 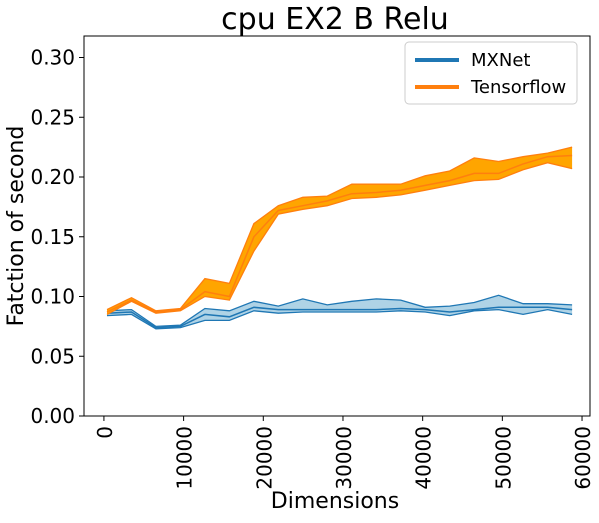 I want to click on x-tick-label: 60000, so click(x=583, y=458).